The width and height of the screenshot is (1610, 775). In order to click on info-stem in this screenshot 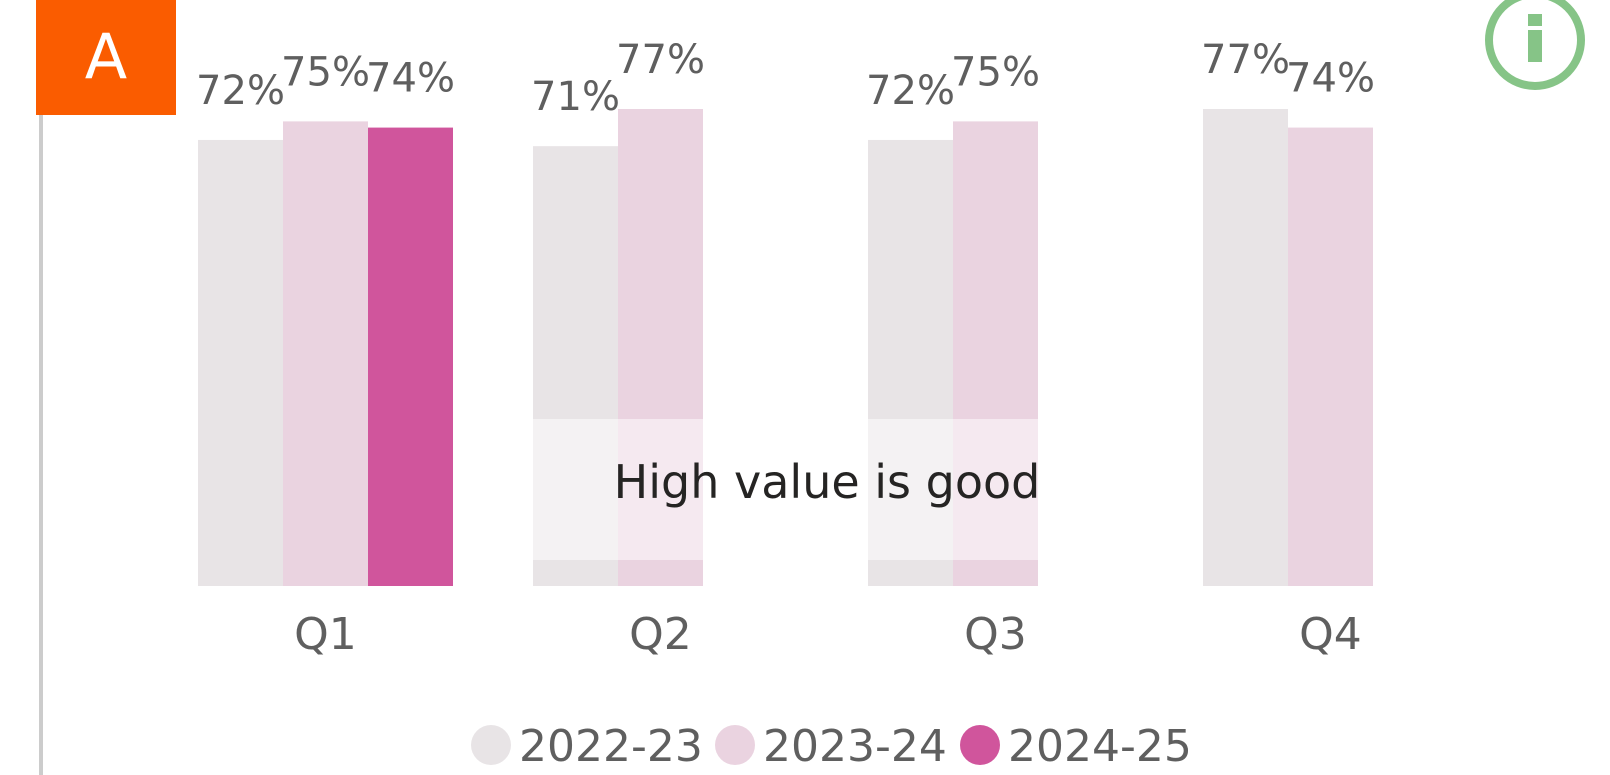, I will do `click(1535, 46)`.